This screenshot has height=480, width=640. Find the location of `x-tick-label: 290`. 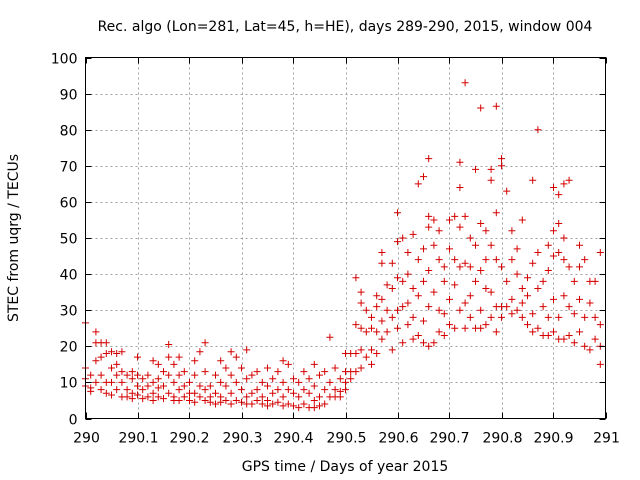

x-tick-label: 290 is located at coordinates (86, 439).